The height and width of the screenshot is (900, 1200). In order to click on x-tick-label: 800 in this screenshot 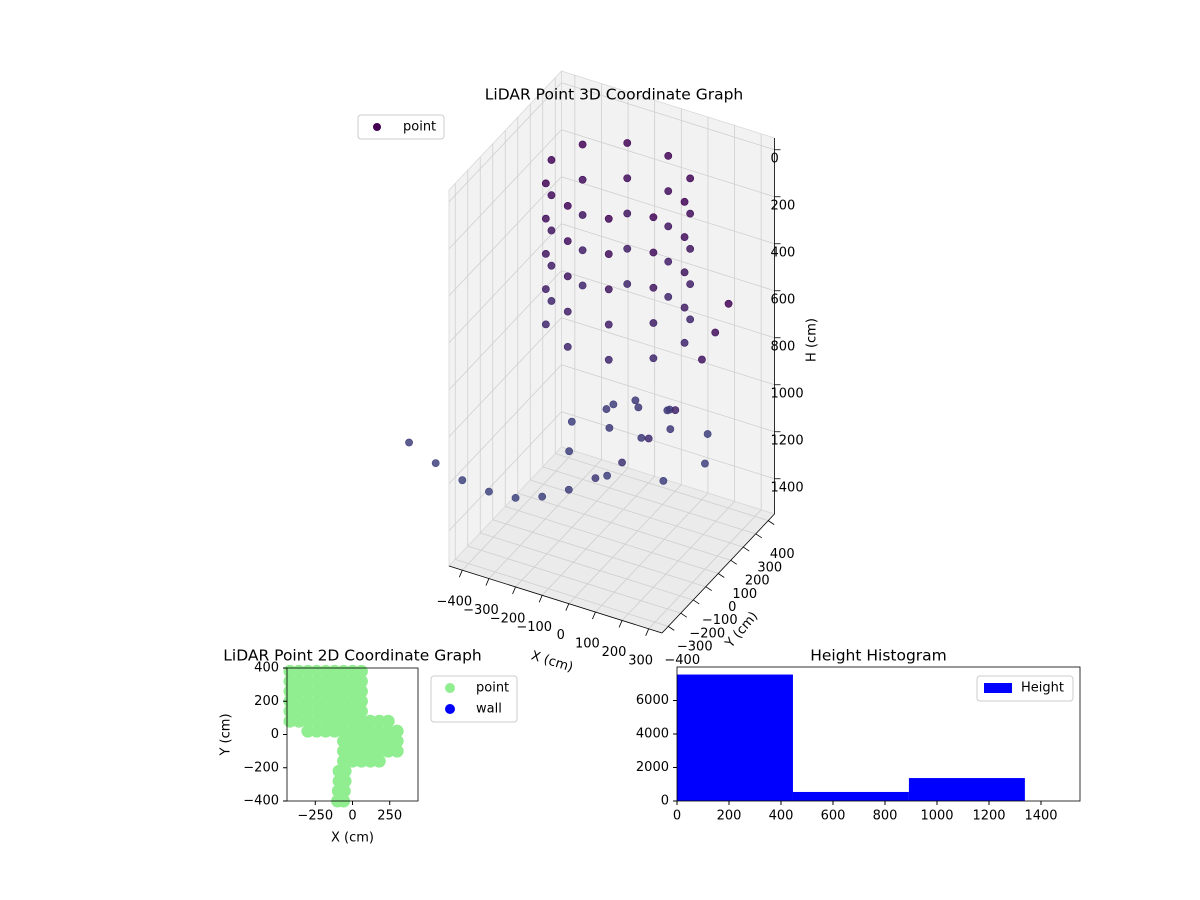, I will do `click(885, 816)`.